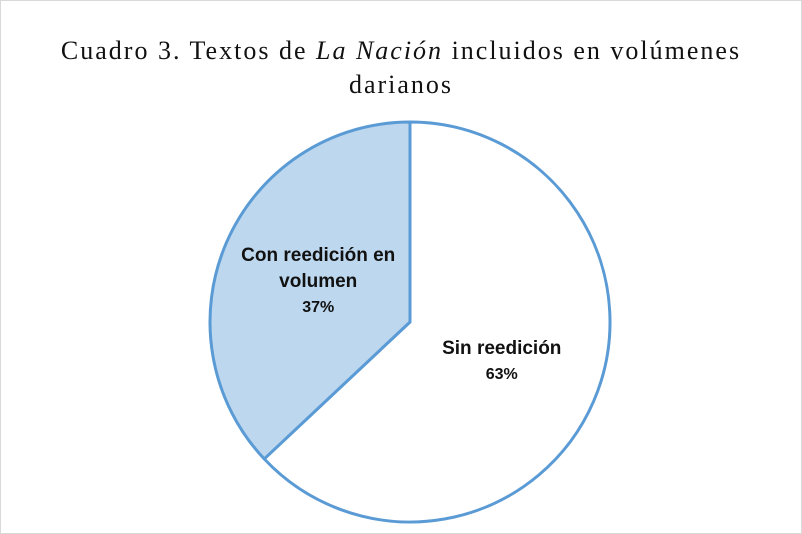 The image size is (802, 534). Describe the element at coordinates (188, 50) in the screenshot. I see `title-part: Cuadro 3. Textos de` at that location.